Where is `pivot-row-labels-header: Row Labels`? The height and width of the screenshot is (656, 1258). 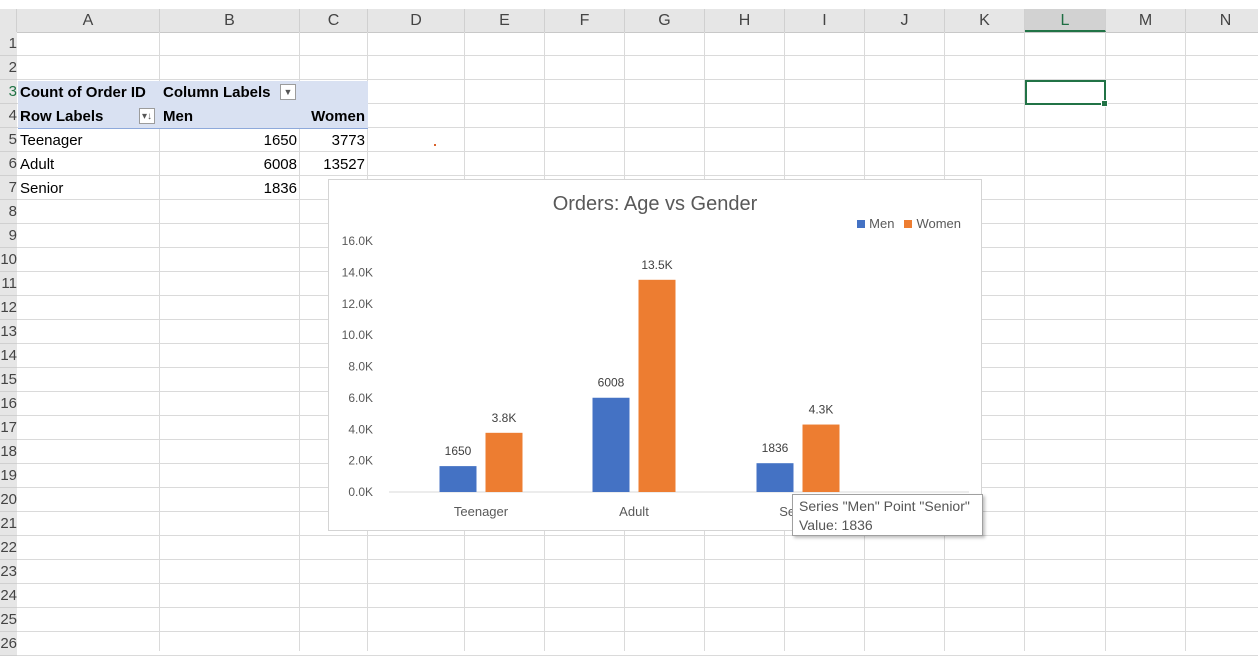
pivot-row-labels-header: Row Labels is located at coordinates (62, 116).